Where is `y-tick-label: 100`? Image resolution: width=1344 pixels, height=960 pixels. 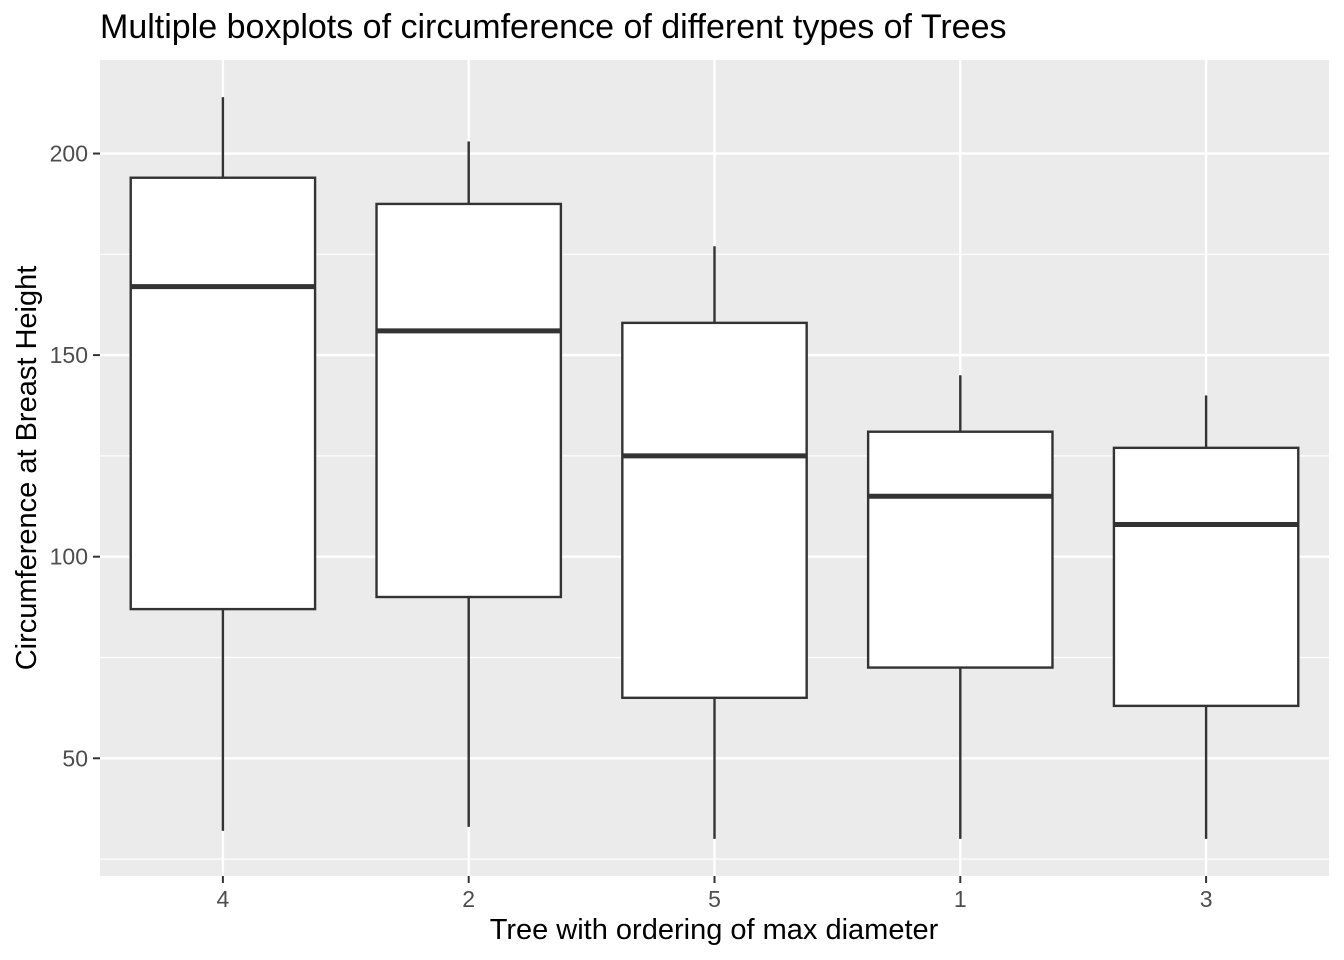
y-tick-label: 100 is located at coordinates (69, 557).